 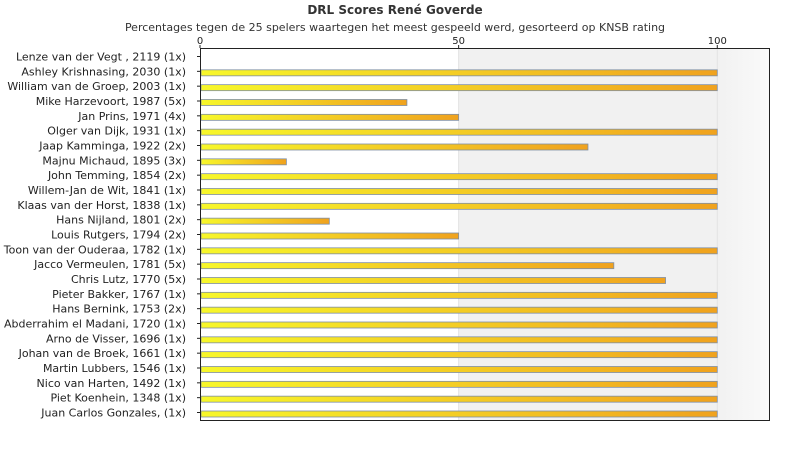 What do you see at coordinates (96, 86) in the screenshot?
I see `category-label: William van de Groep, 2003 (1x)` at bounding box center [96, 86].